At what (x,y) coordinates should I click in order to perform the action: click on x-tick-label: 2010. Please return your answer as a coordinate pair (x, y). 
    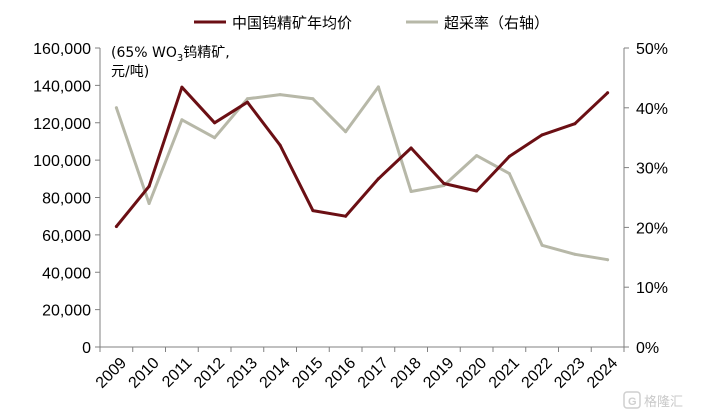
    Looking at the image, I should click on (144, 373).